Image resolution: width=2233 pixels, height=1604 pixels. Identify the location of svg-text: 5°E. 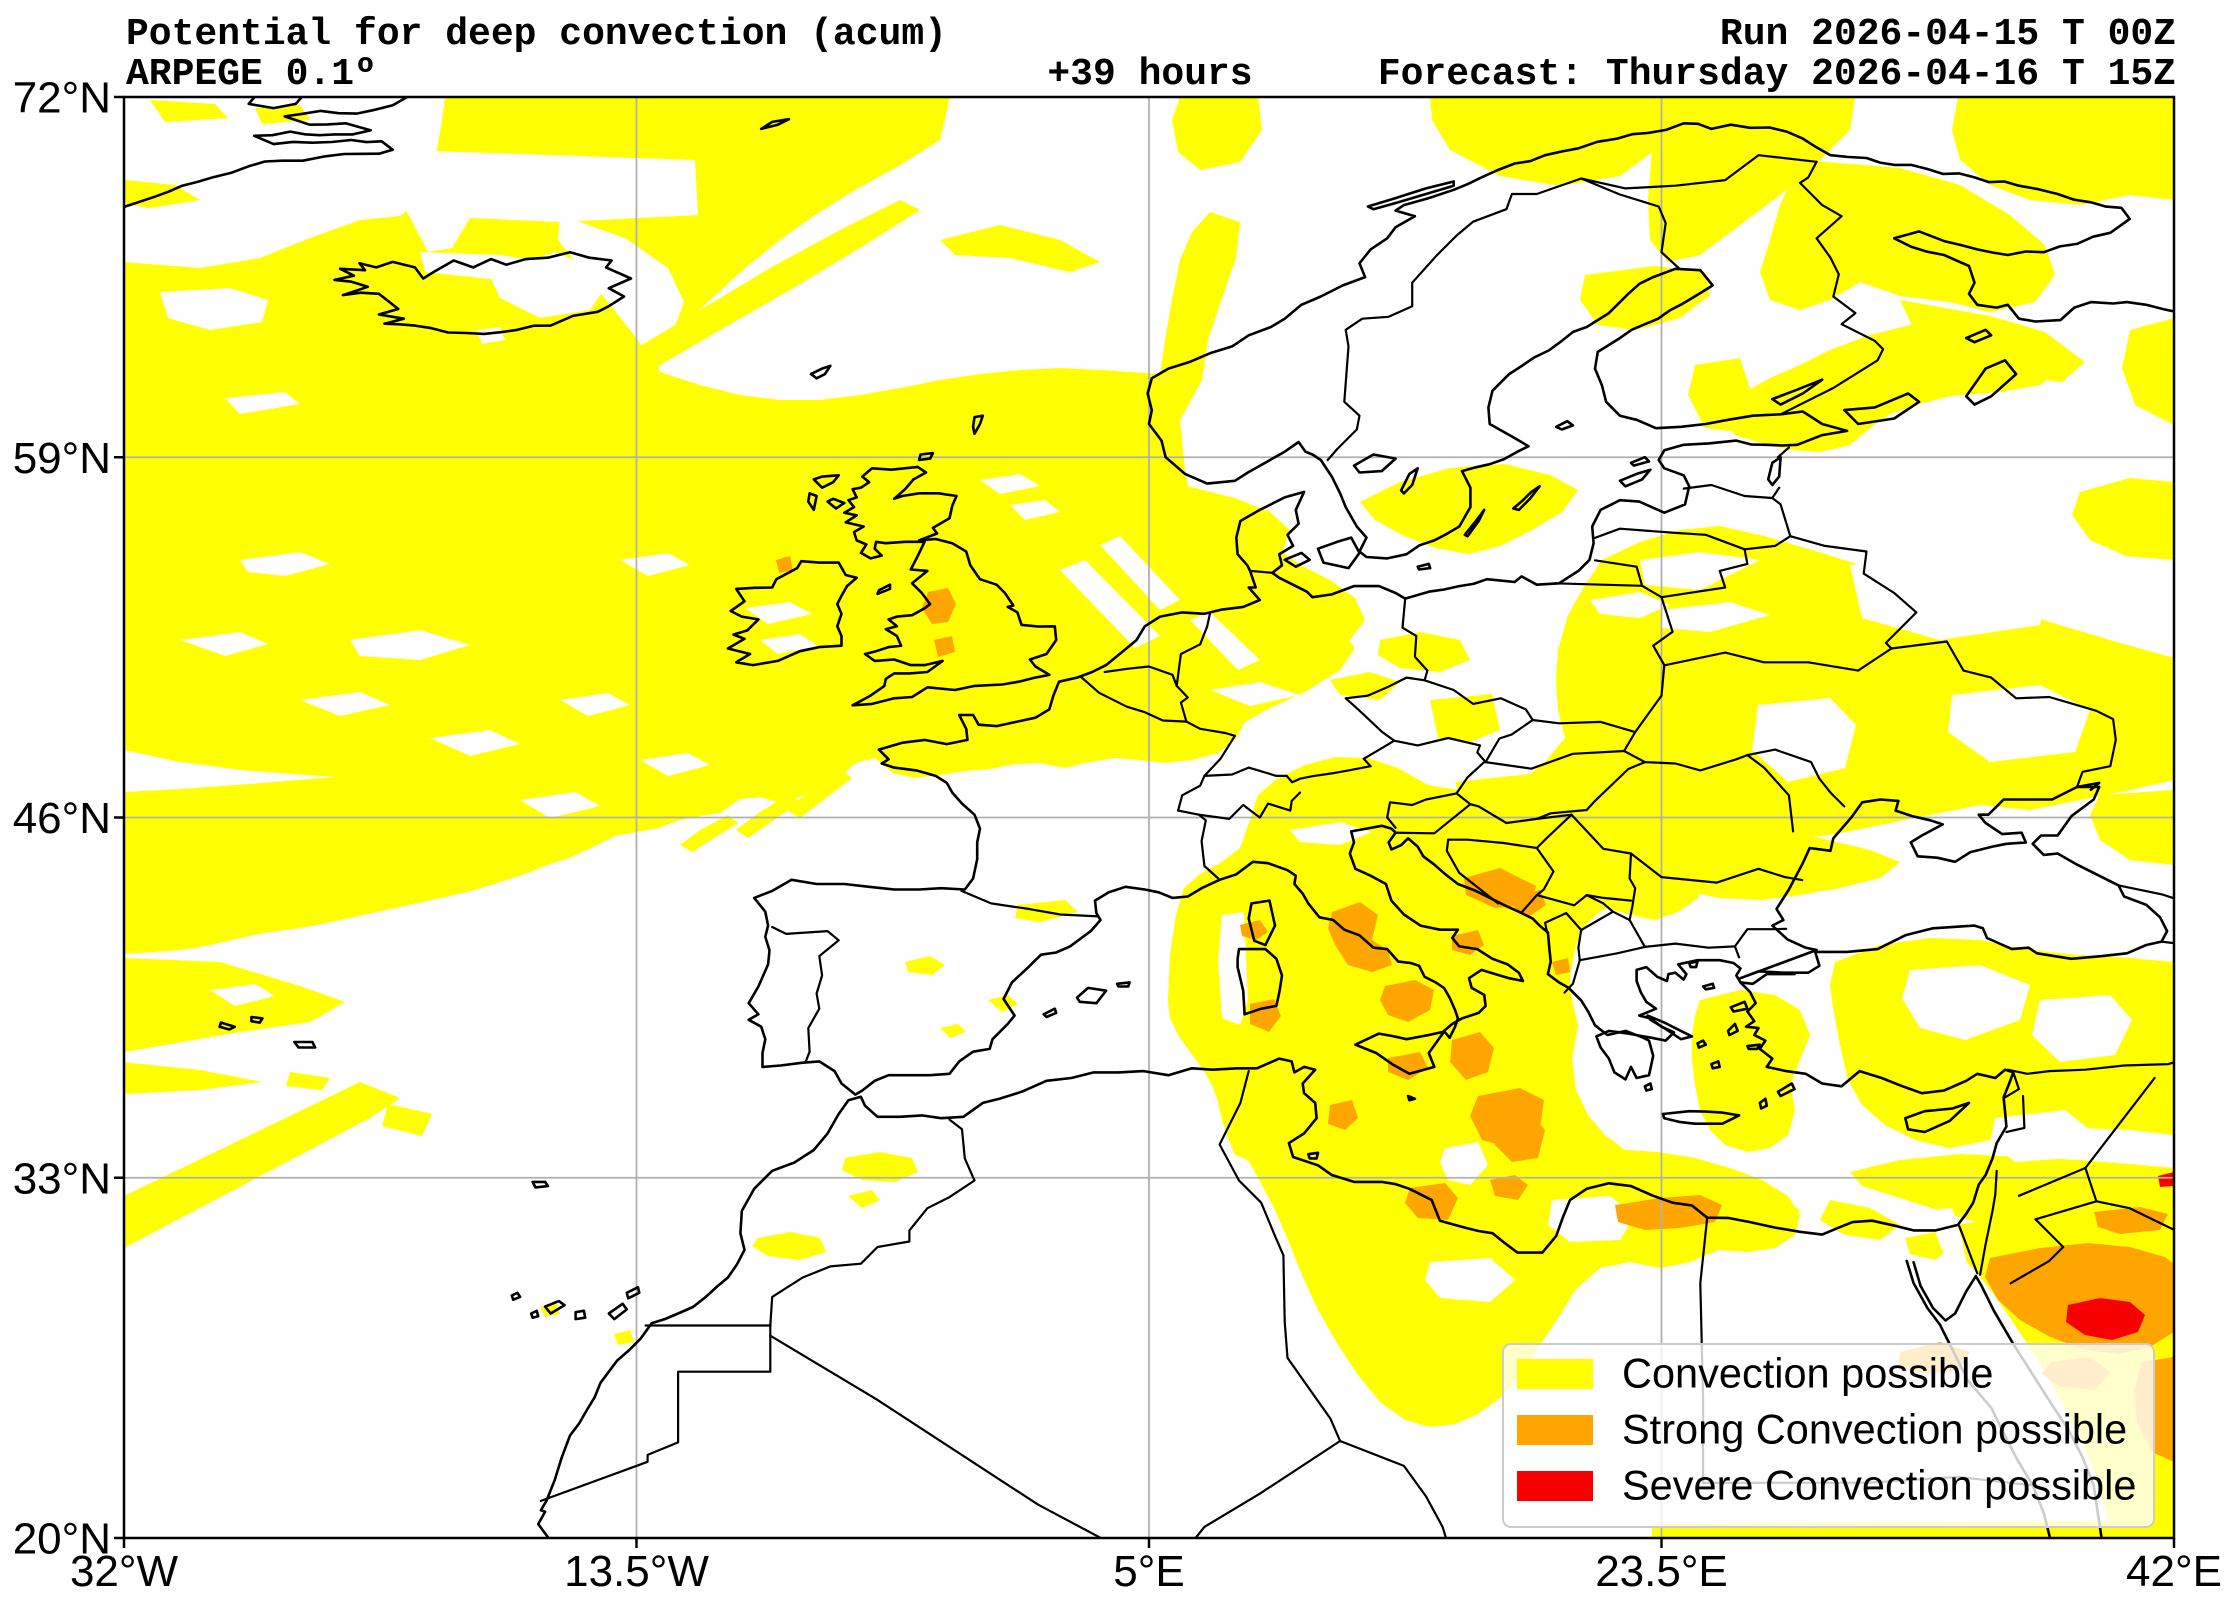
(1148, 1571).